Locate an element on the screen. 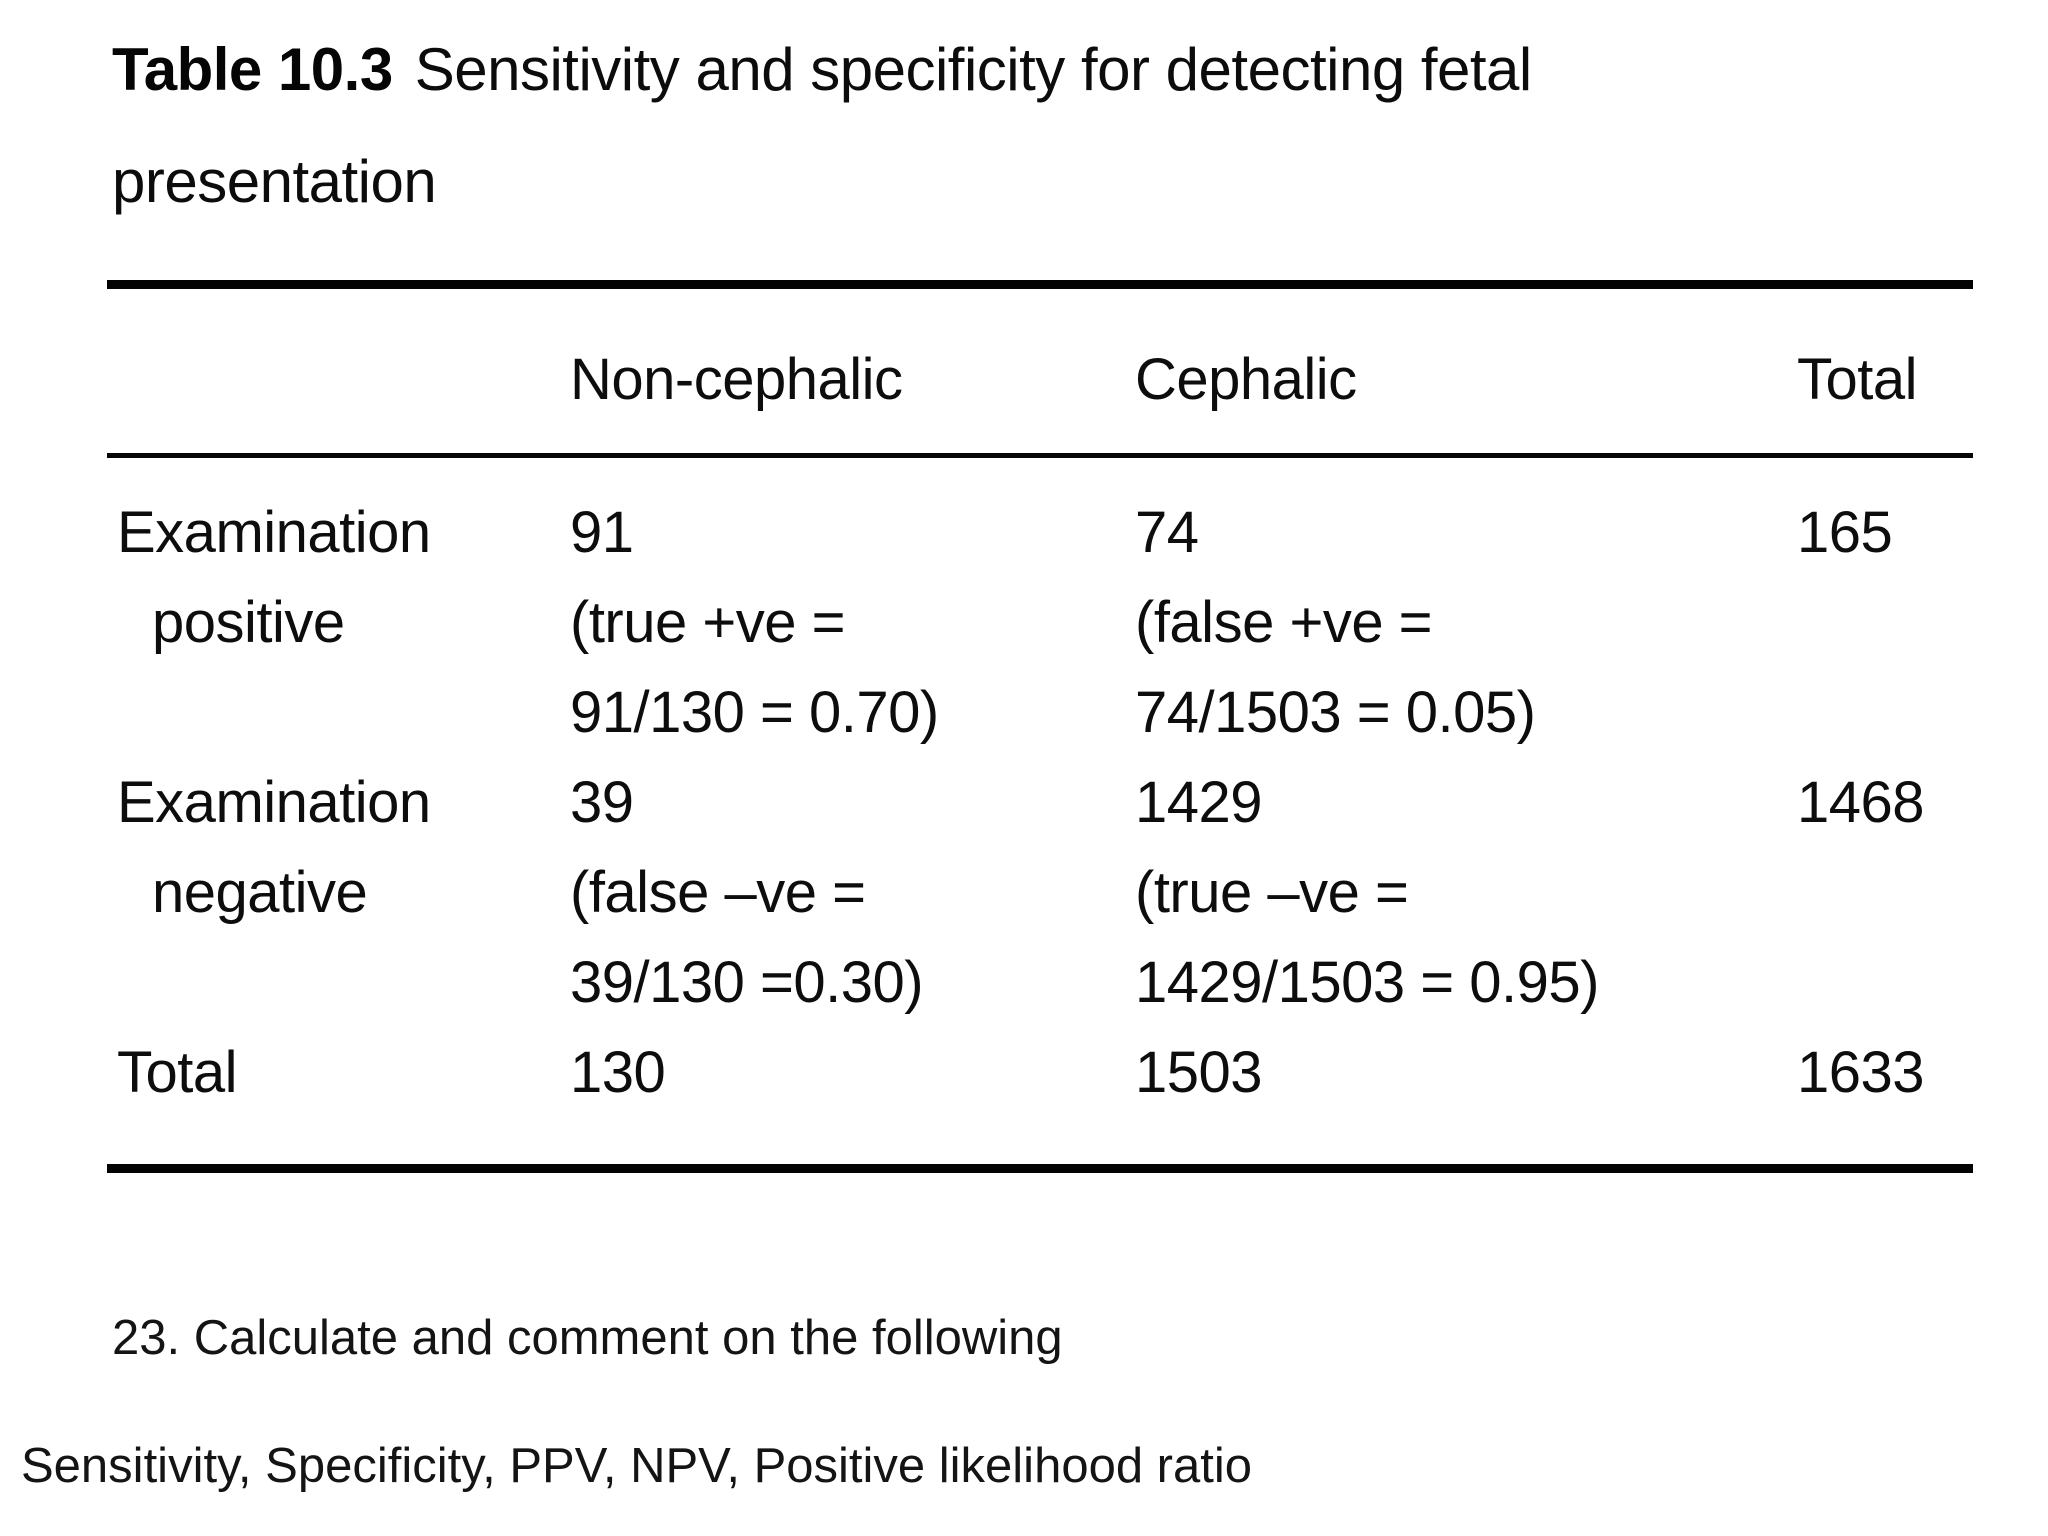 The image size is (2048, 1536). cell-value: 130 is located at coordinates (618, 1072).